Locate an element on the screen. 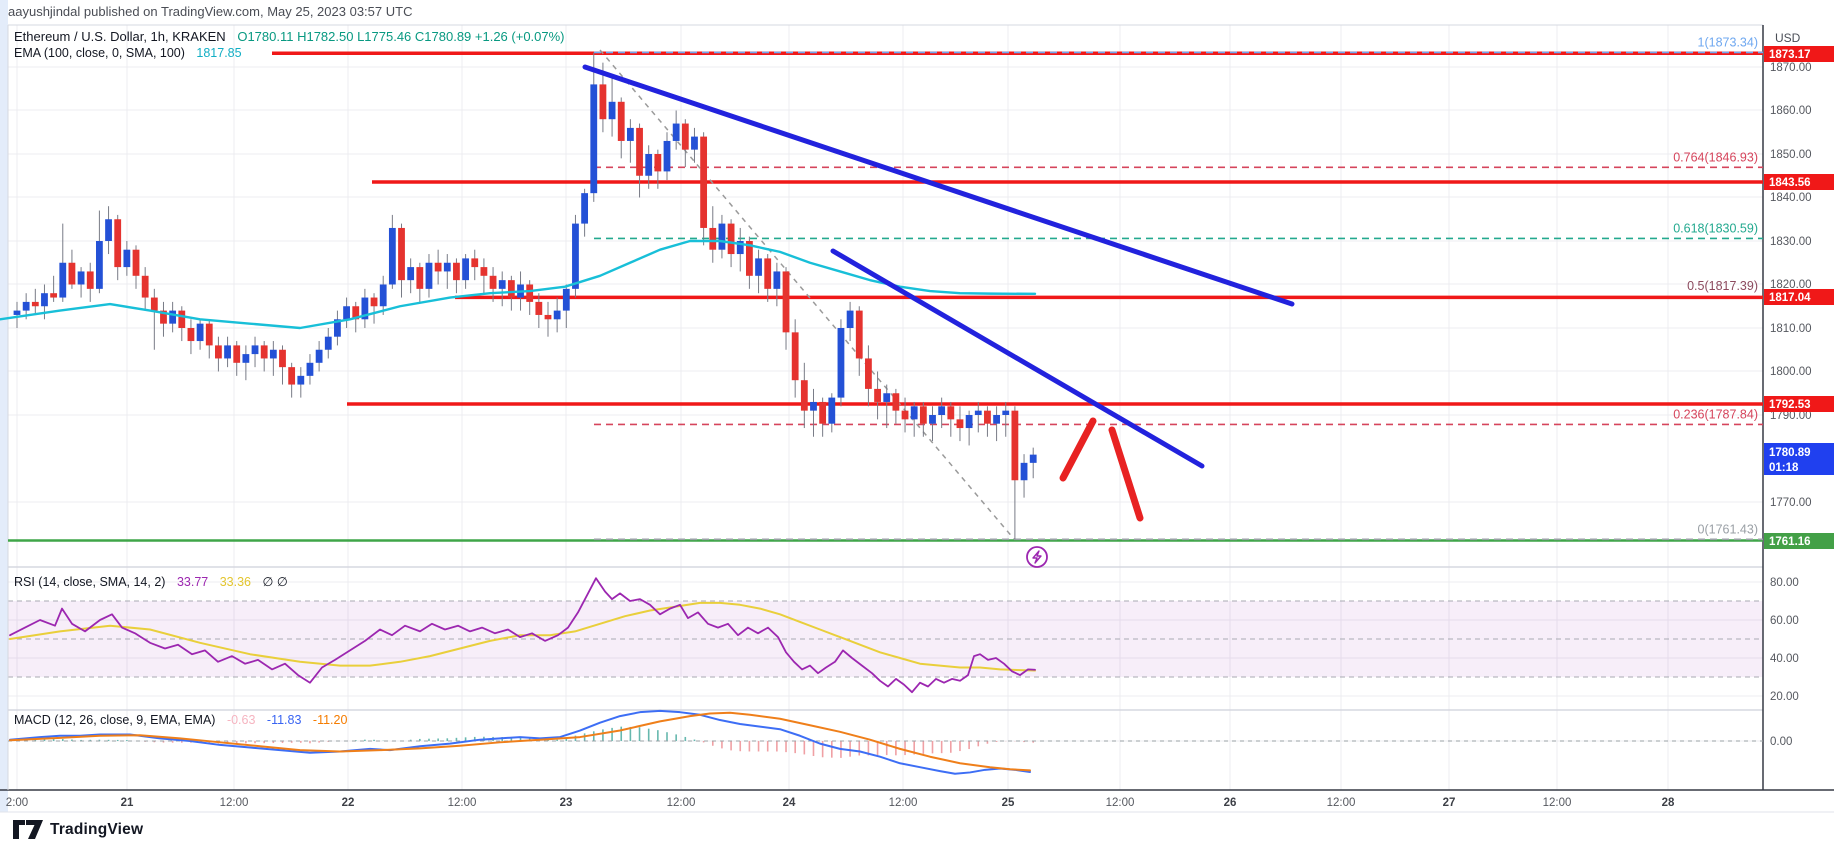  svg-text: 22 is located at coordinates (348, 803).